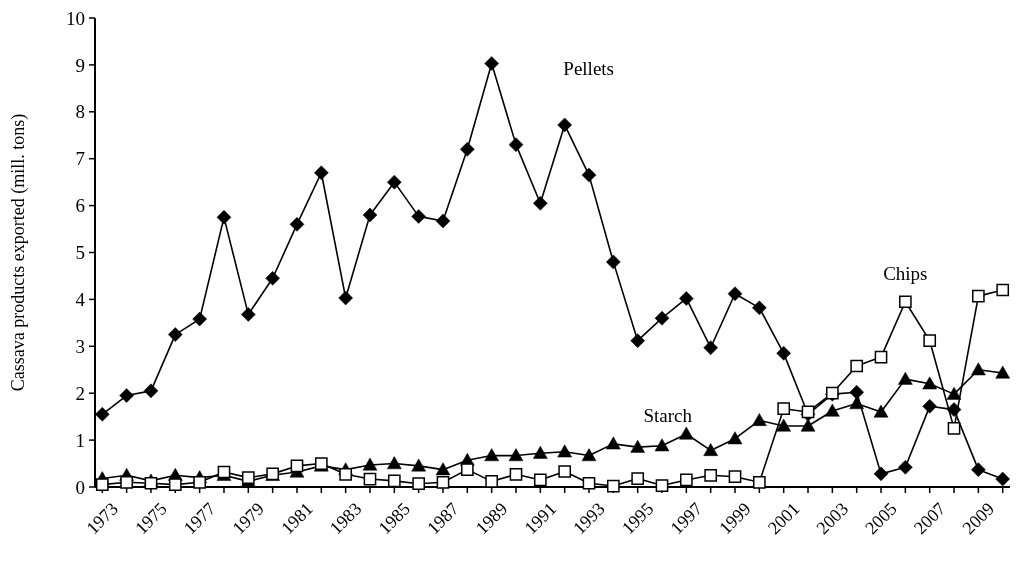 Image resolution: width=1016 pixels, height=562 pixels. What do you see at coordinates (668, 416) in the screenshot?
I see `series-label: Starch` at bounding box center [668, 416].